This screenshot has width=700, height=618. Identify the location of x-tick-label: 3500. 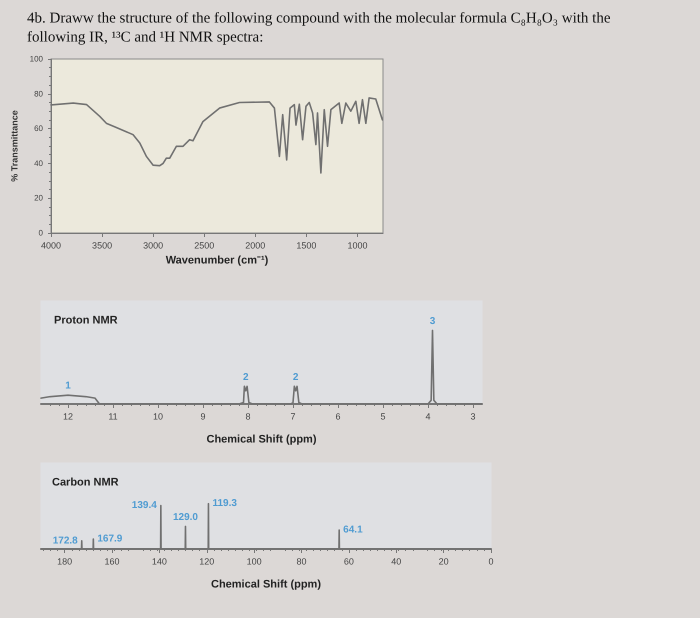
(102, 245).